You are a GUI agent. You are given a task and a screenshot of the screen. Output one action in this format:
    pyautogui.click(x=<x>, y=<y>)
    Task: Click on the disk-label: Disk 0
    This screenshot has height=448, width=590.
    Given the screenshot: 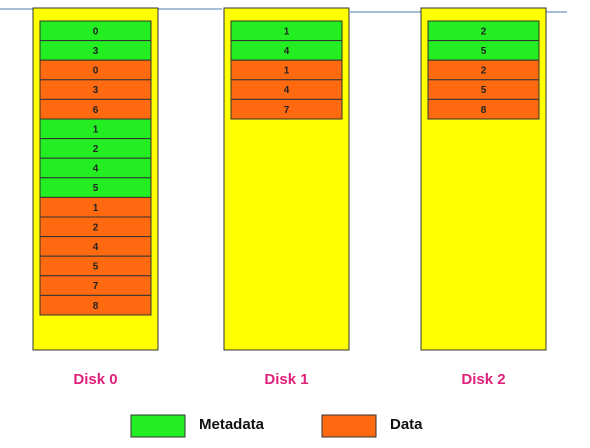 What is the action you would take?
    pyautogui.click(x=95, y=379)
    